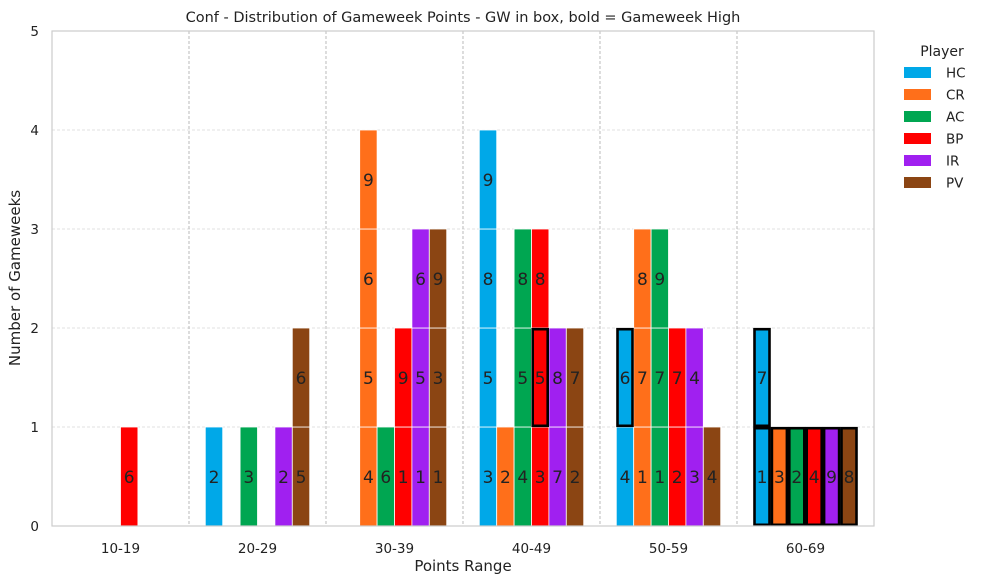 The image size is (984, 588). I want to click on x-tick-label: 40-49, so click(531, 549).